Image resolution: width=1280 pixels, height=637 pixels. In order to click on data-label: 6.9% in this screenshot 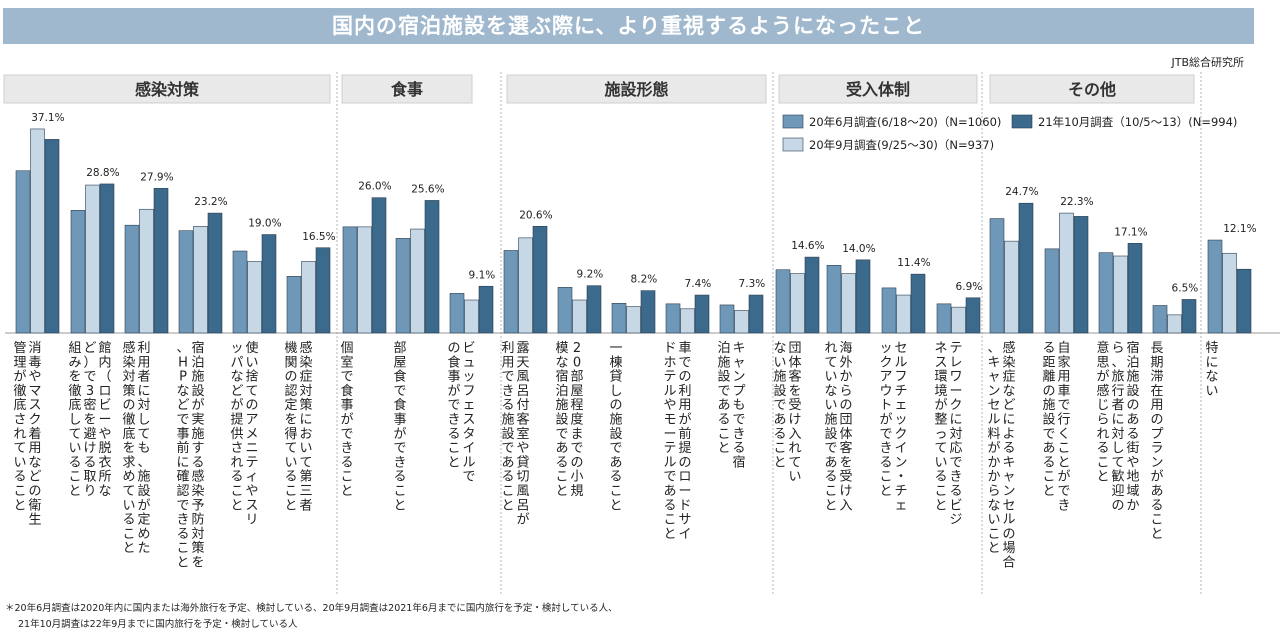, I will do `click(969, 287)`.